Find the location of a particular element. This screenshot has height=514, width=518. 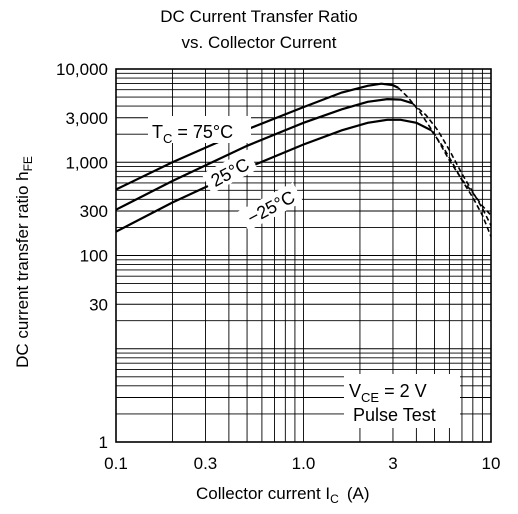

chart-title: DC Current Transfer Ratio is located at coordinates (259, 16).